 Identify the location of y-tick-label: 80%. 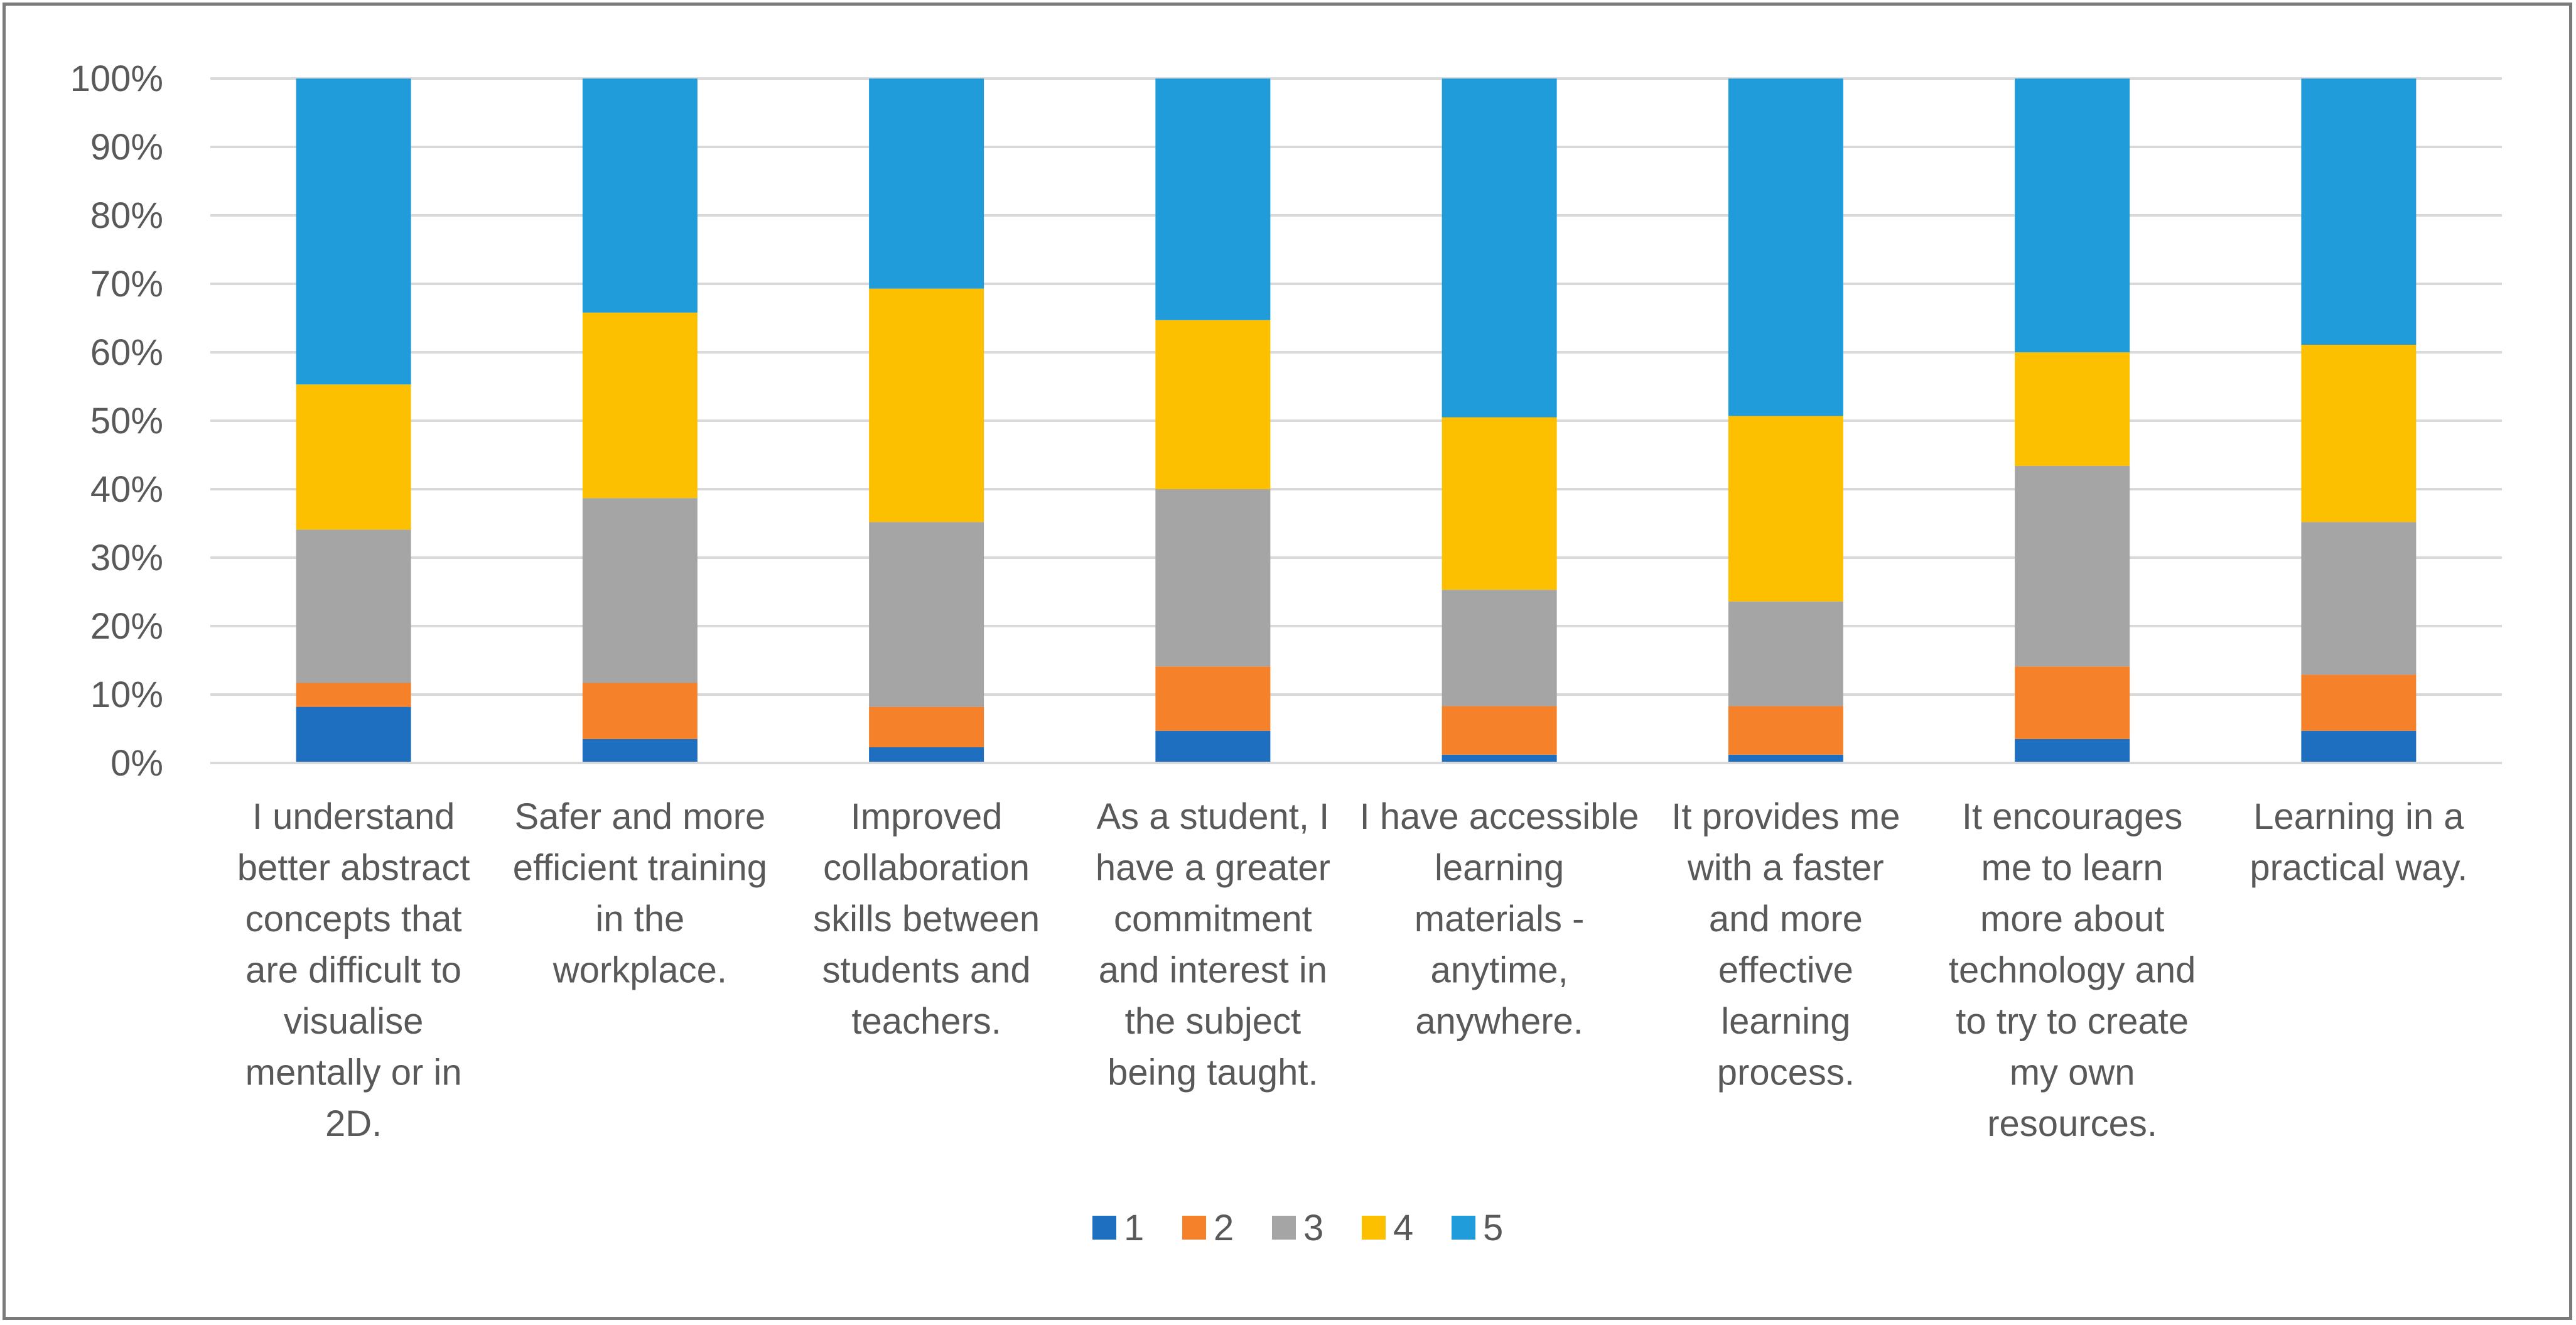
(126, 215).